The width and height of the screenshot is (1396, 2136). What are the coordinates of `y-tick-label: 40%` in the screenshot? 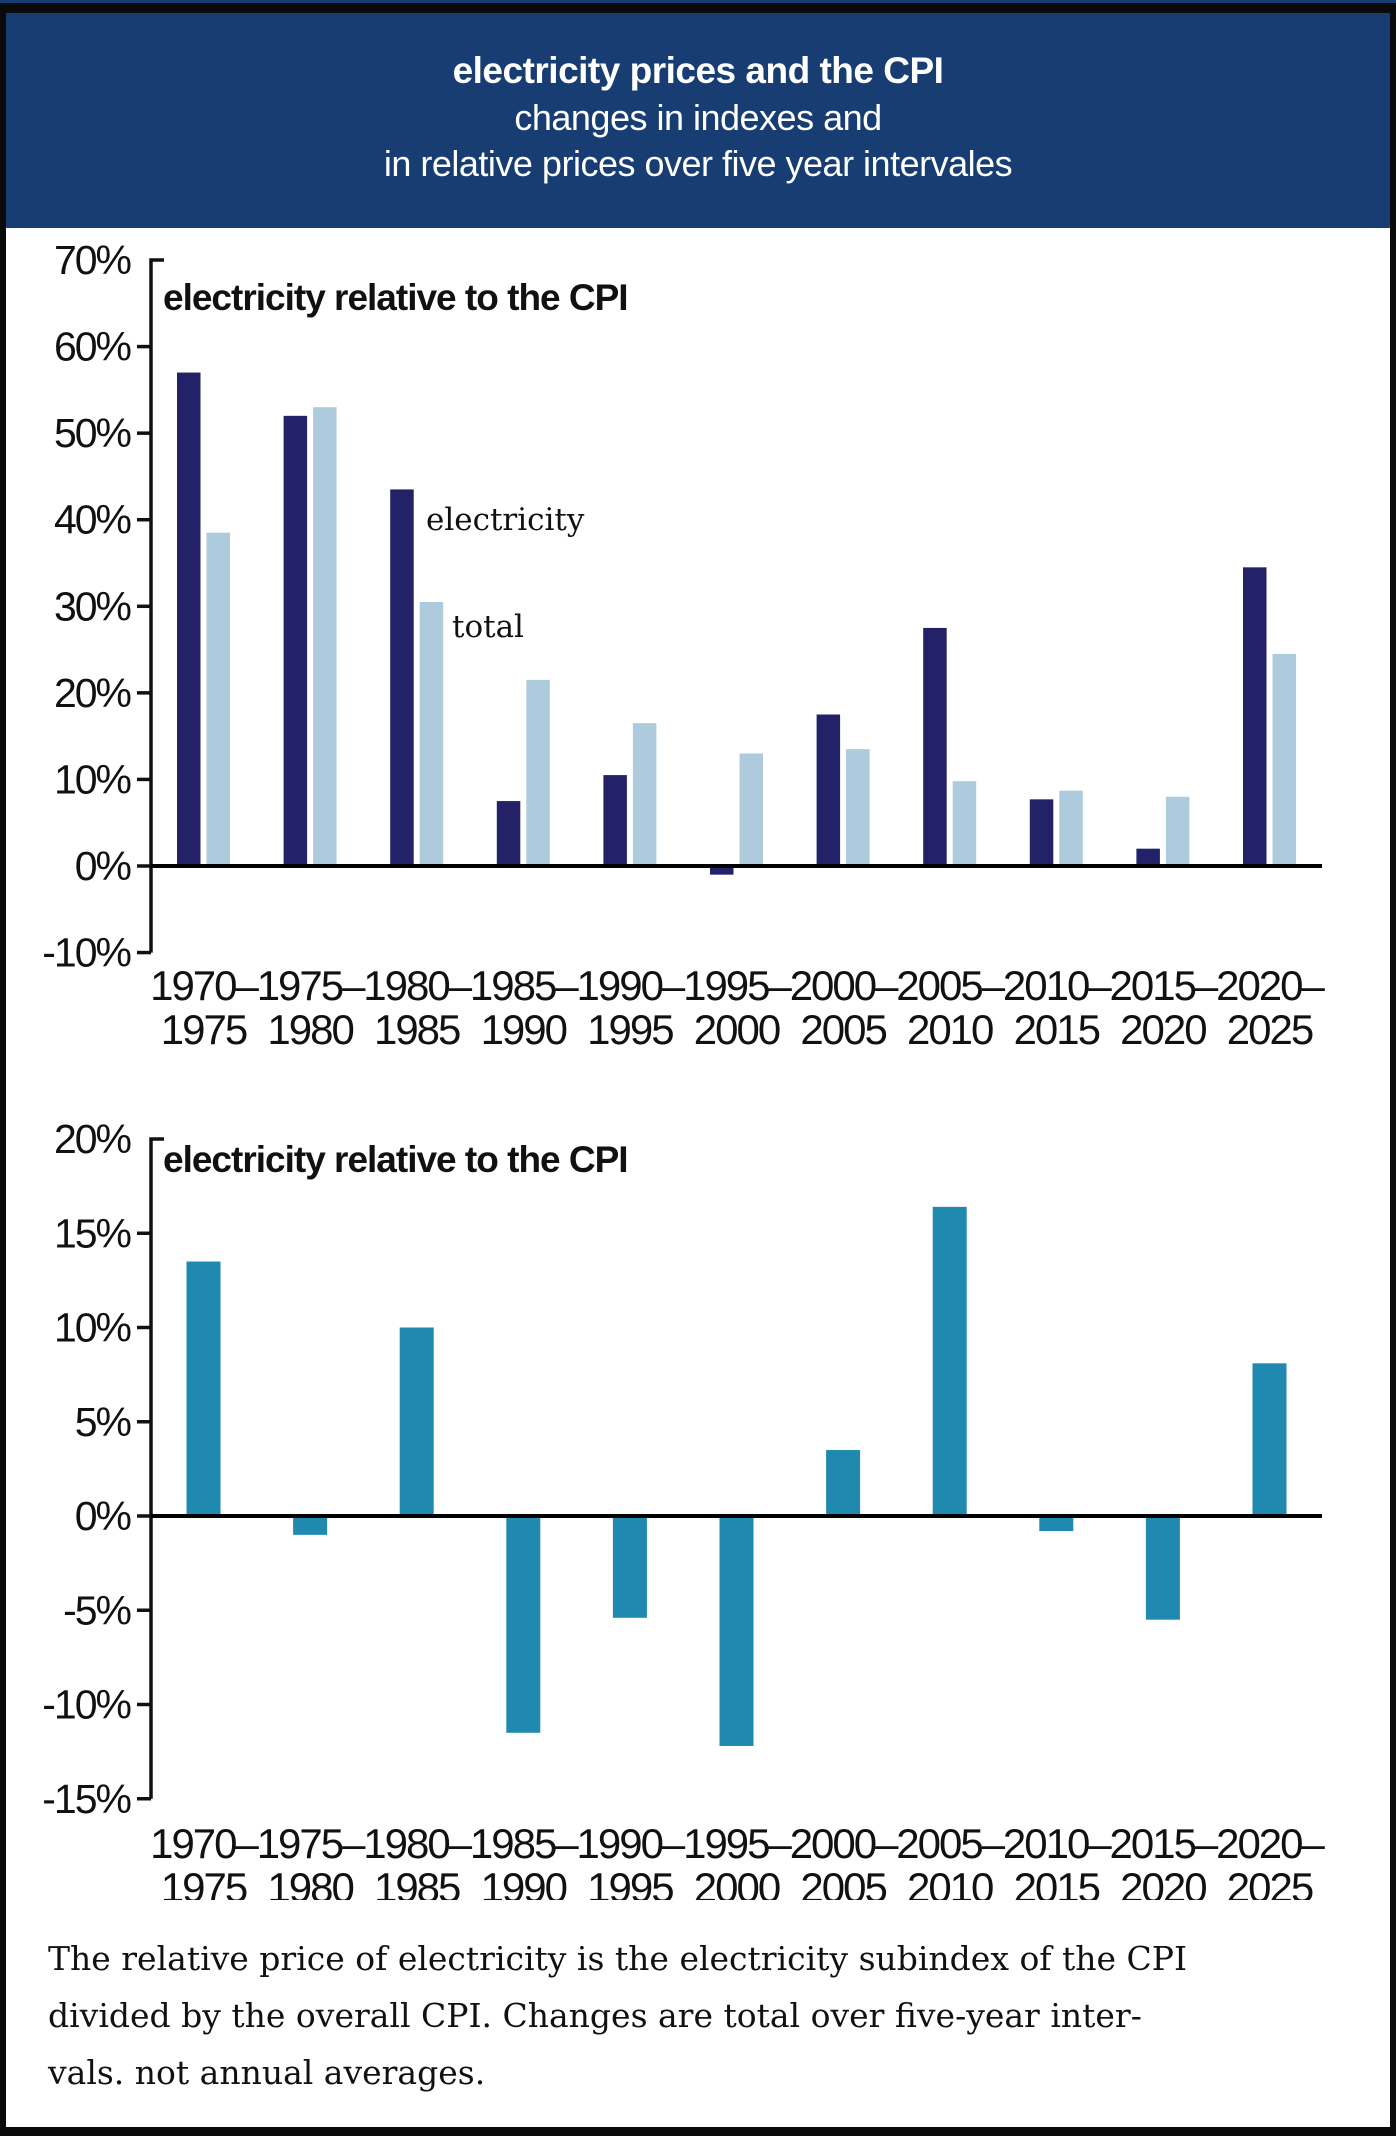 It's located at (92, 520).